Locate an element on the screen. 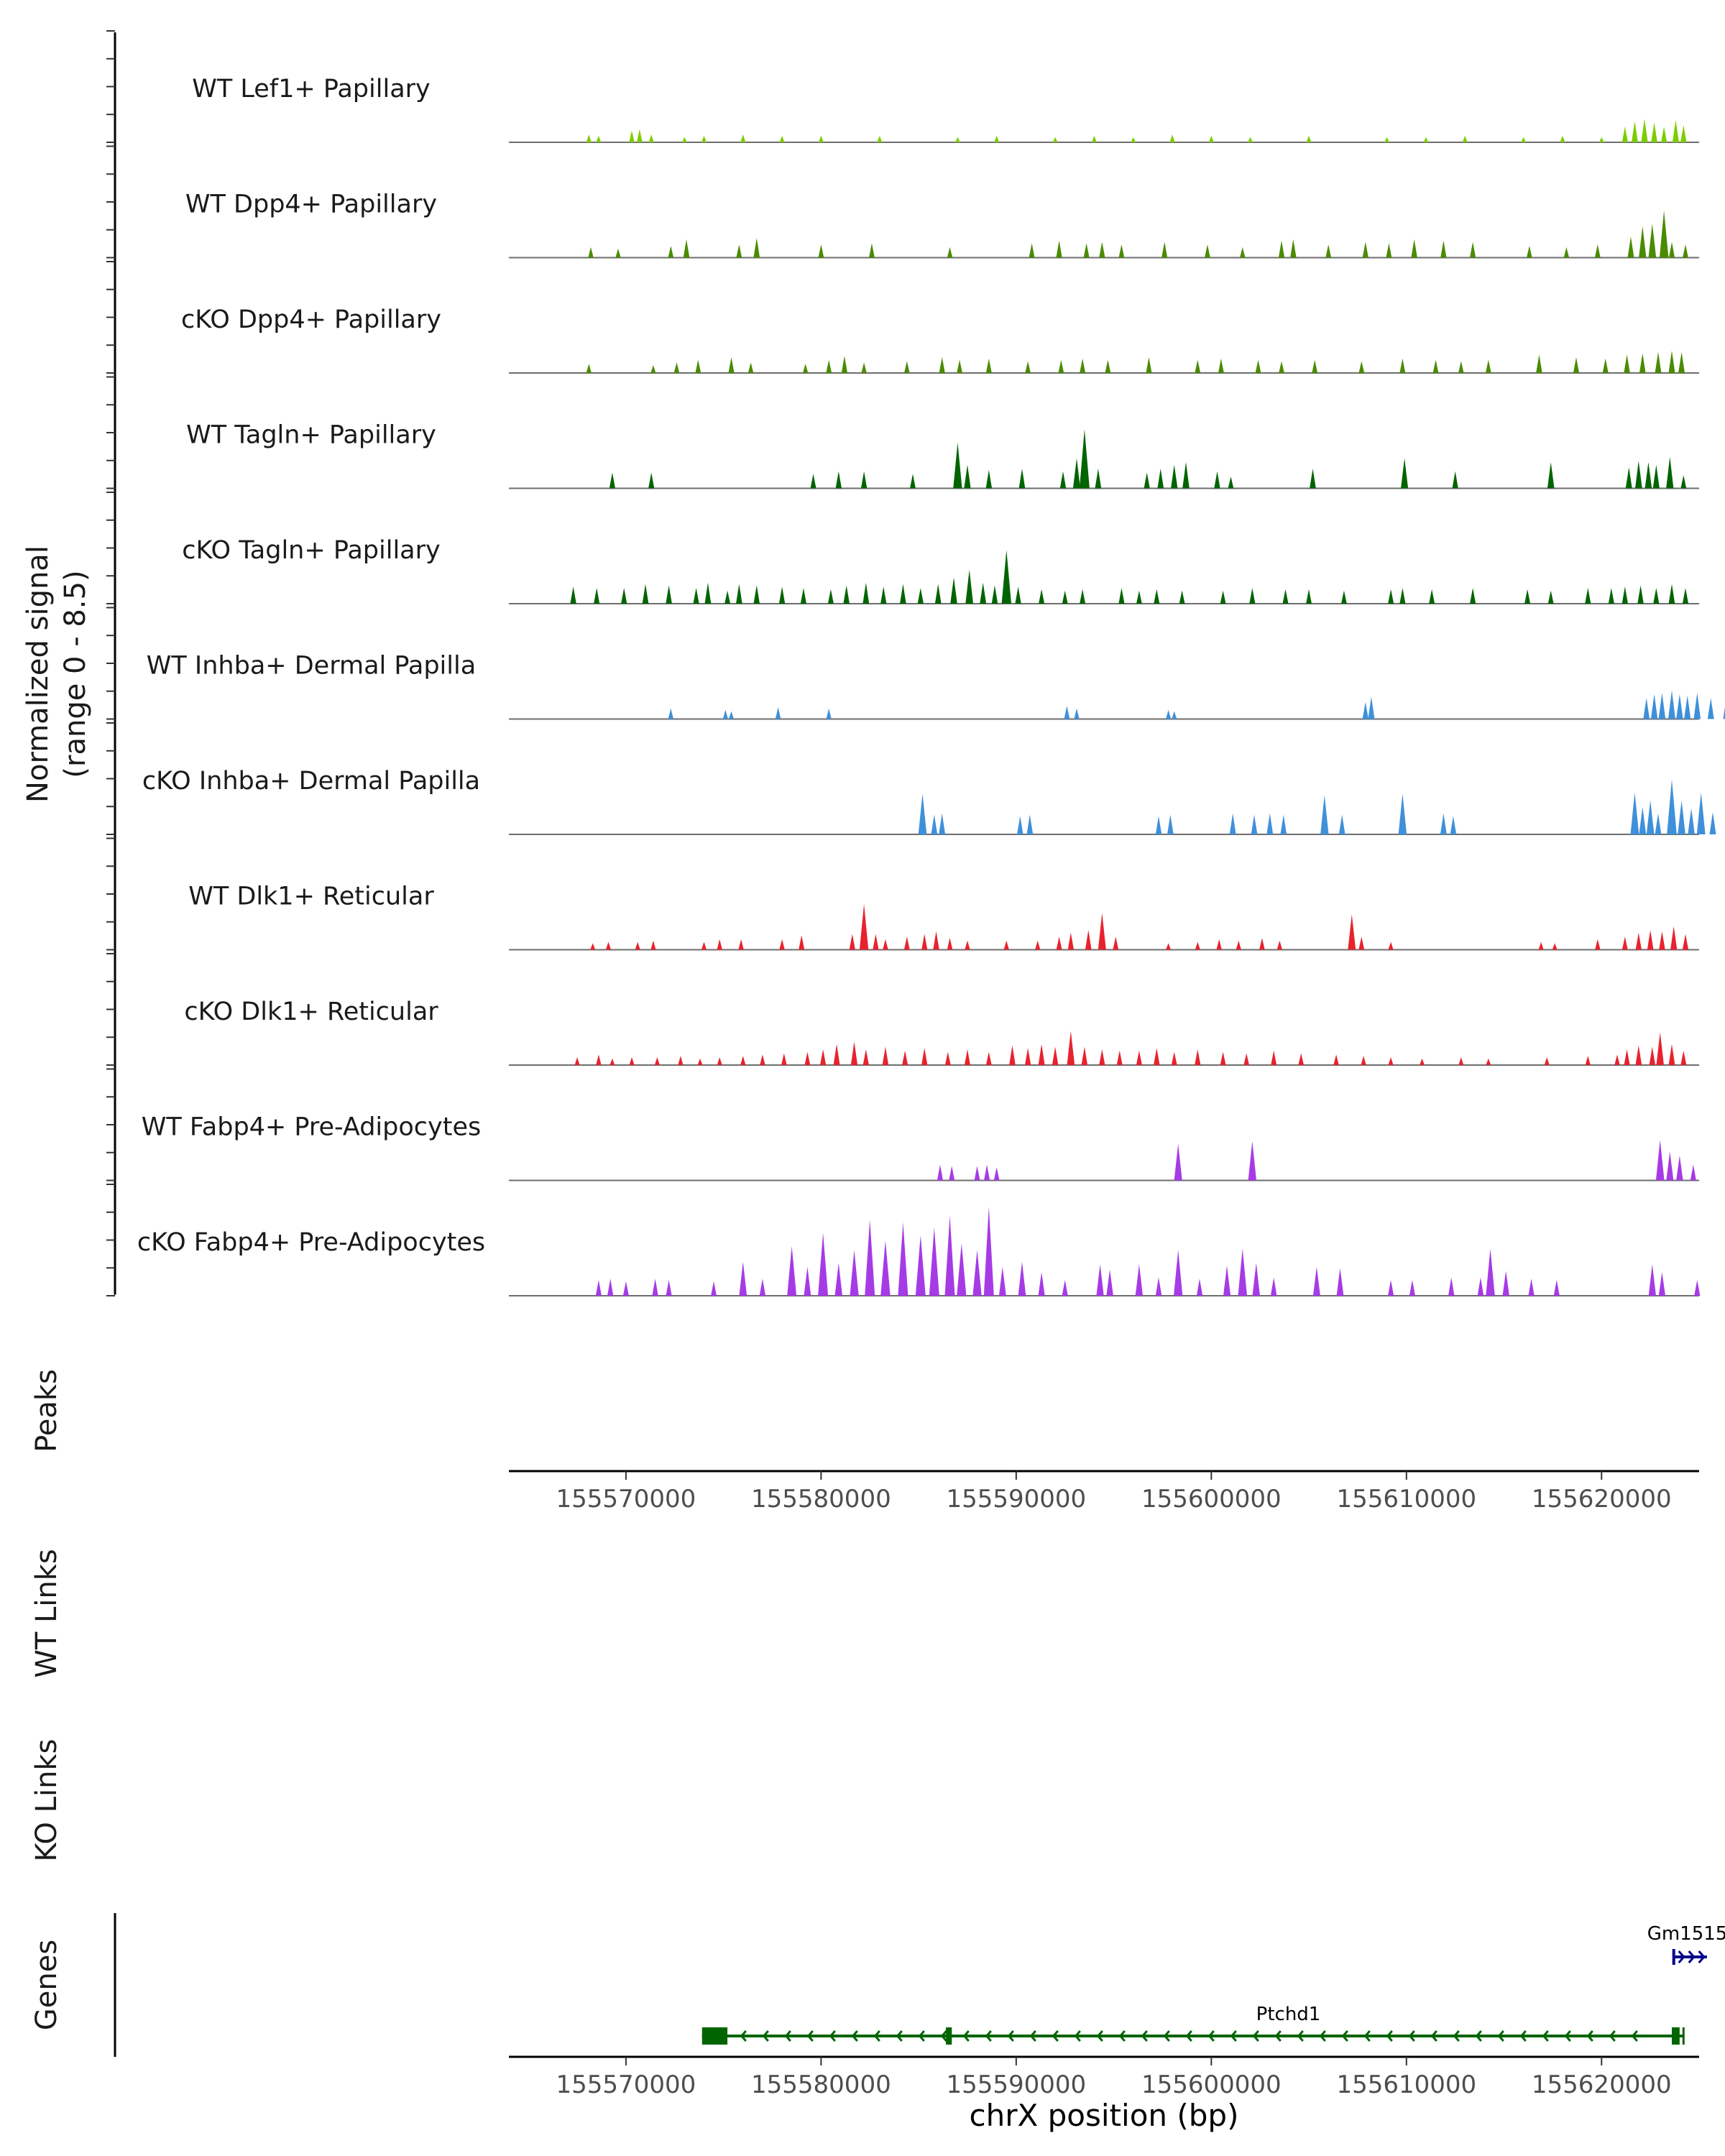 The height and width of the screenshot is (2156, 1725). track-label: cKO Tagln+ Papillary is located at coordinates (311, 550).